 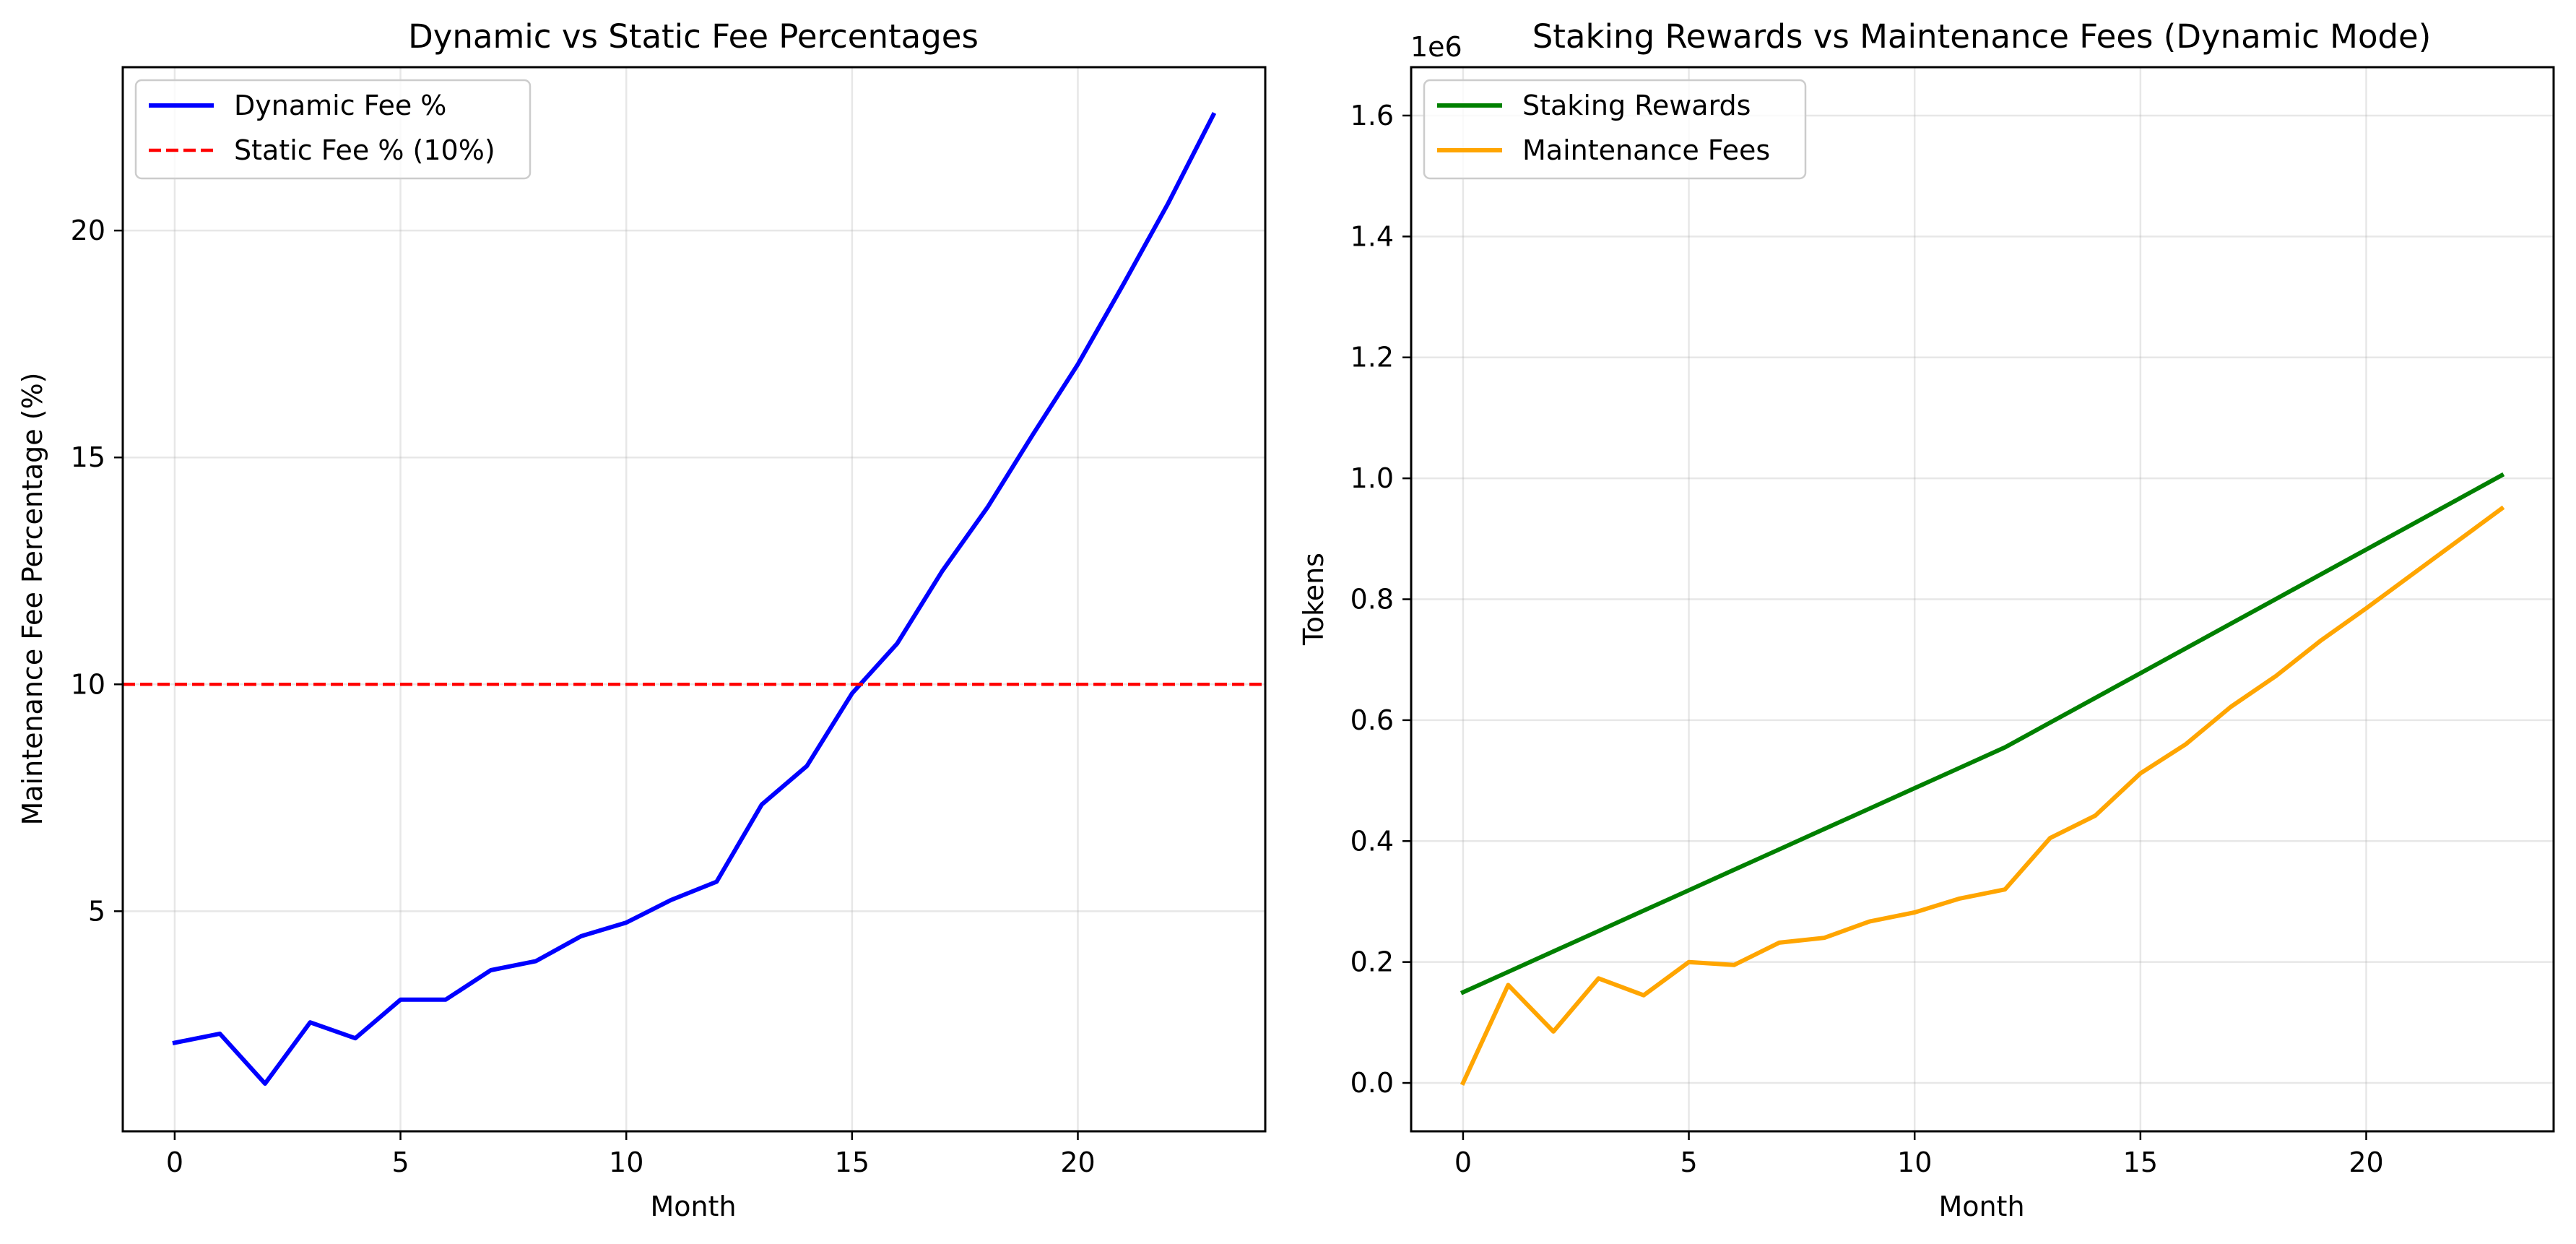 I want to click on right-x-tick-label: 5, so click(x=1688, y=1162).